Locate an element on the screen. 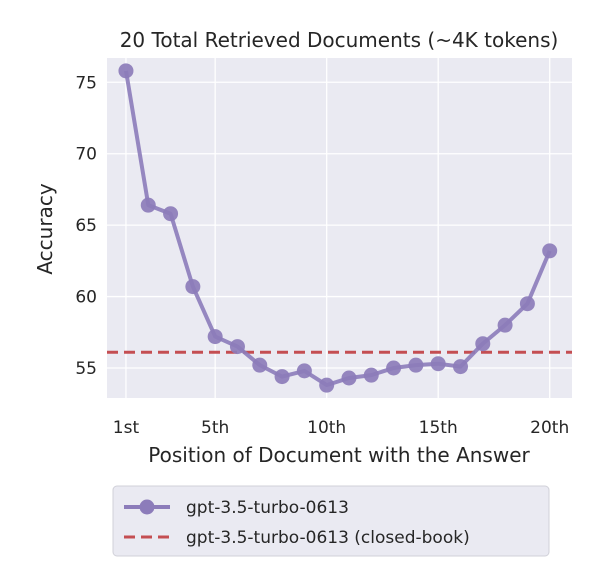  y-tick-label: 55 is located at coordinates (86, 369).